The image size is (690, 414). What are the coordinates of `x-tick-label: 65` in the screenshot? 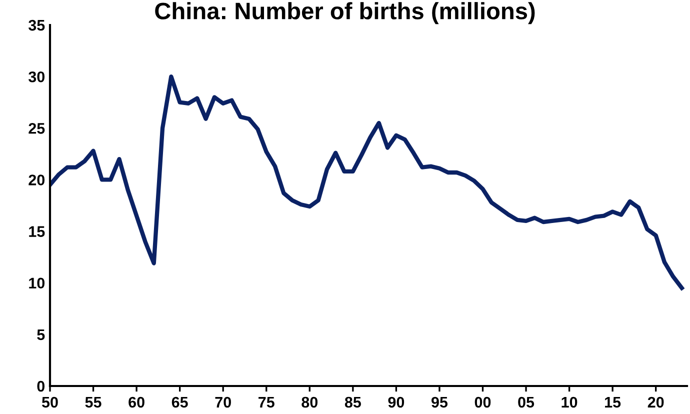 It's located at (180, 402).